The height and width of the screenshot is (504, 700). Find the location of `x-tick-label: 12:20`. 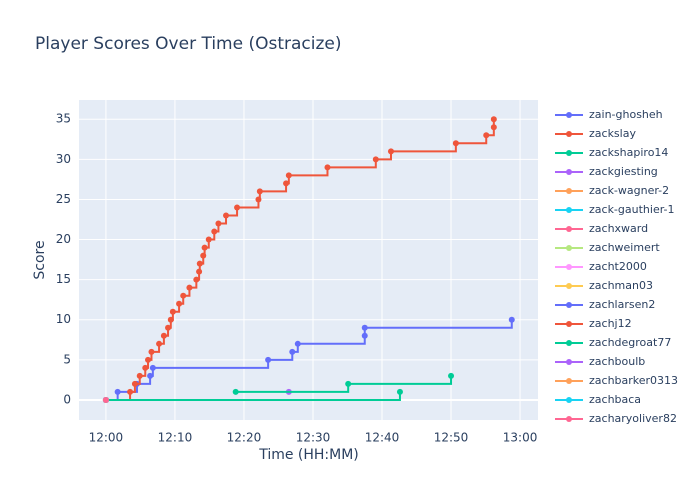

x-tick-label: 12:20 is located at coordinates (244, 438).